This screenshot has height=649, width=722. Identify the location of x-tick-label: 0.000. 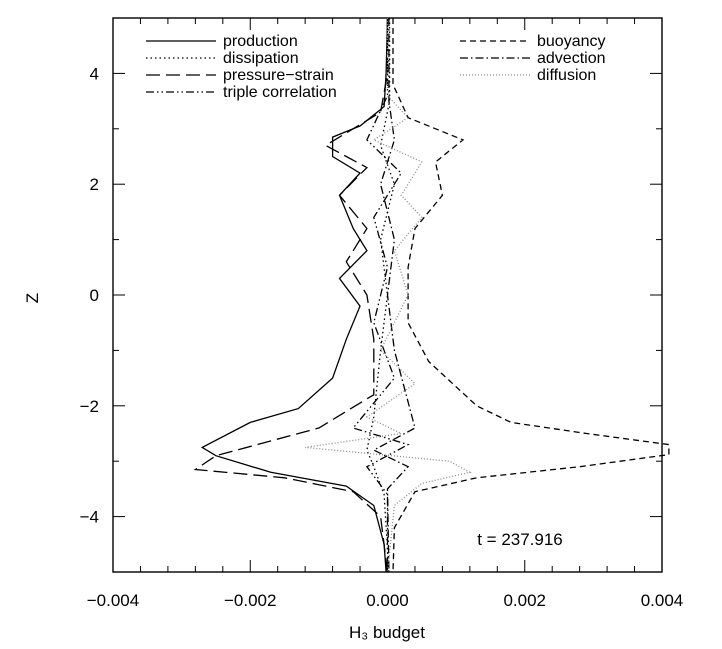
(387, 600).